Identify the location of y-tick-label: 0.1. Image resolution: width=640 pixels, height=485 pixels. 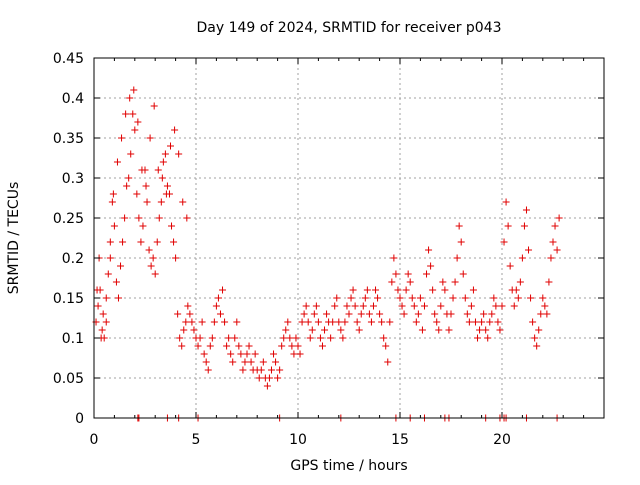
(73, 339).